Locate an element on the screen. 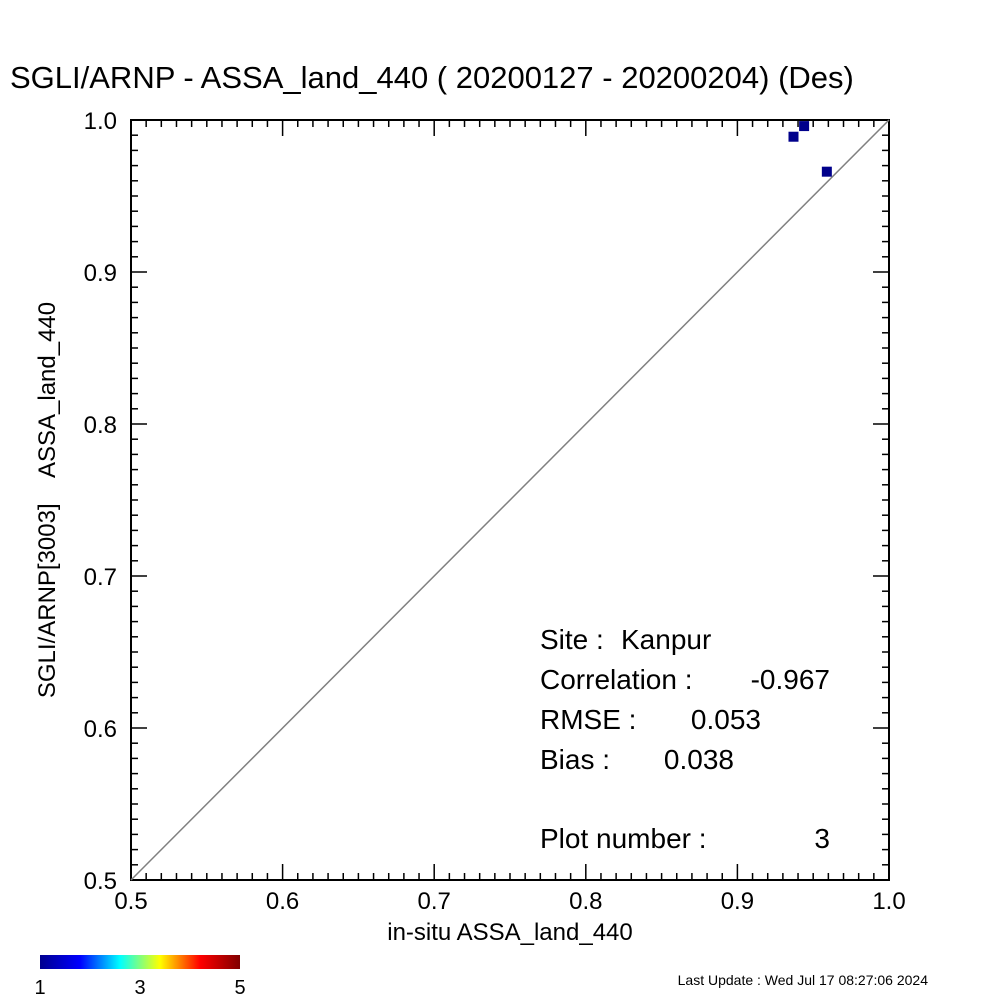  bias-value: 0.038 is located at coordinates (699, 759).